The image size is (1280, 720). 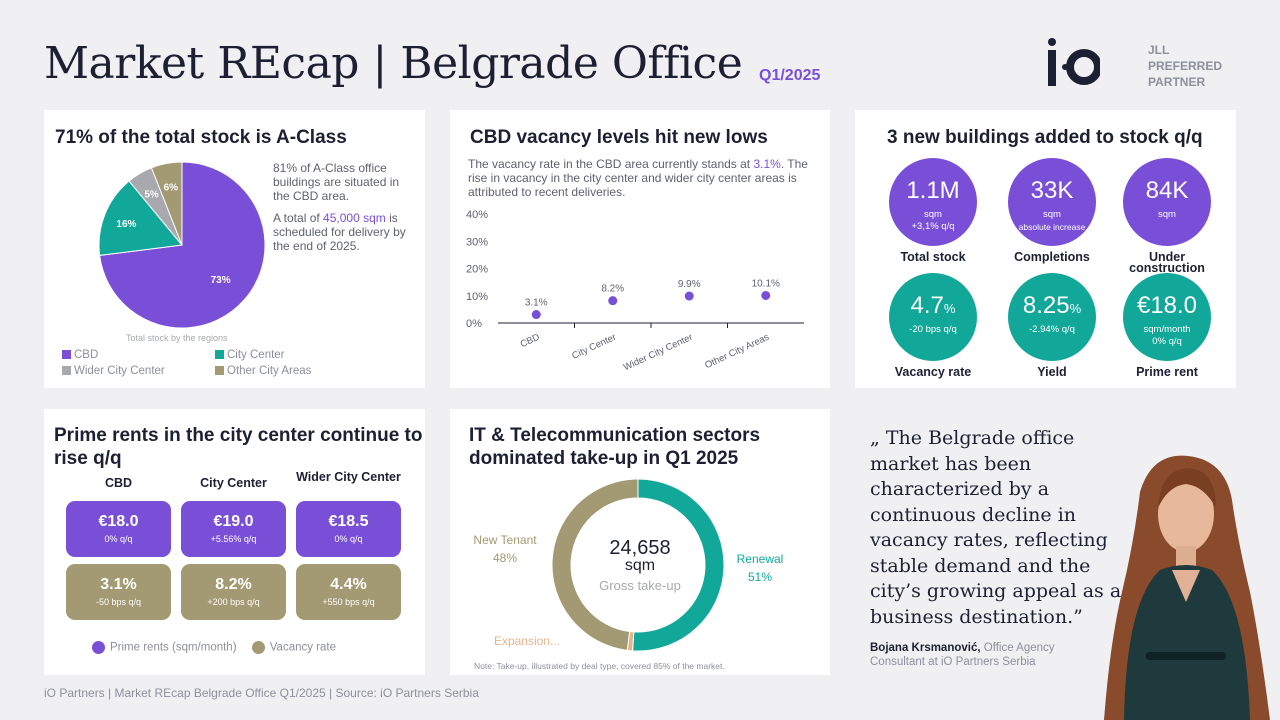 What do you see at coordinates (766, 283) in the screenshot?
I see `vacancy-data-label: 10.1%` at bounding box center [766, 283].